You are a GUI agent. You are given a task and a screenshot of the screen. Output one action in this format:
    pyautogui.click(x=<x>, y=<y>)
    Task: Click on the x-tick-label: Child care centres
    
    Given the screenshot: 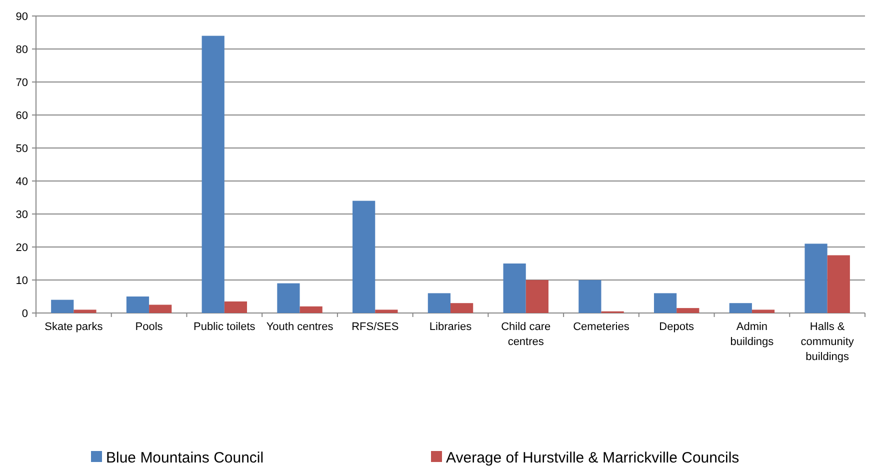 What is the action you would take?
    pyautogui.click(x=526, y=334)
    